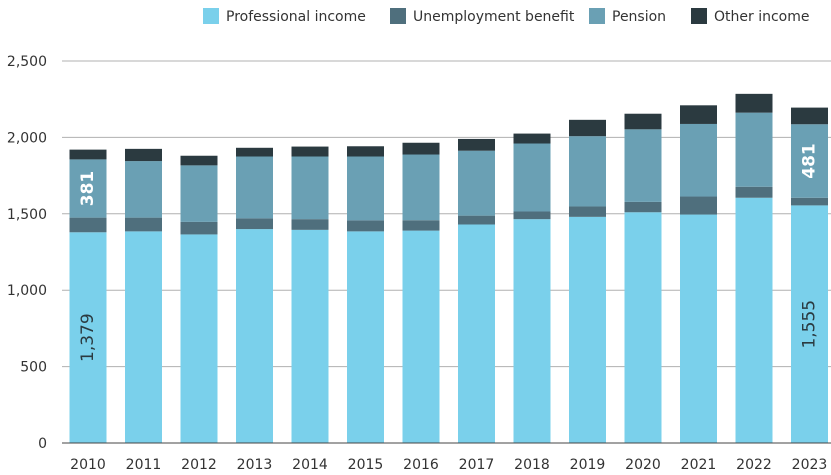 The width and height of the screenshot is (831, 475). I want to click on bar-segment-pension-2023, so click(809, 161).